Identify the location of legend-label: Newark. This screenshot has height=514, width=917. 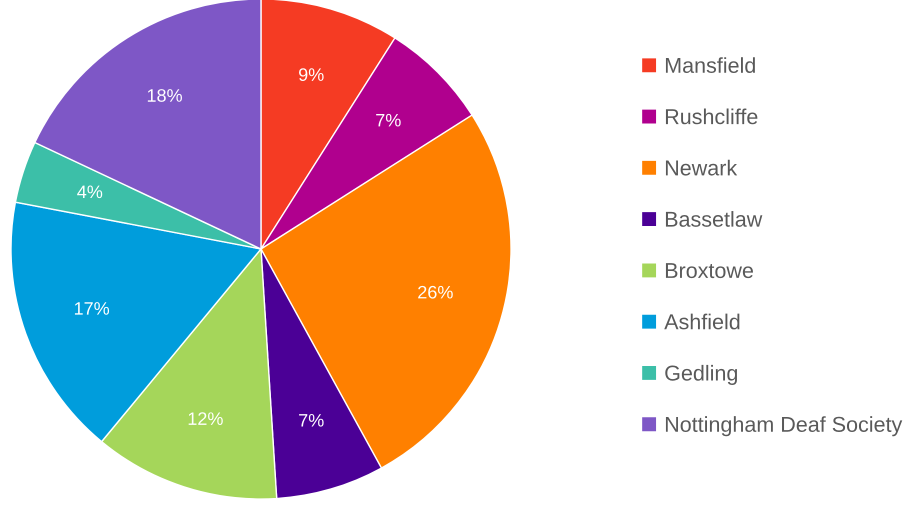
(702, 168).